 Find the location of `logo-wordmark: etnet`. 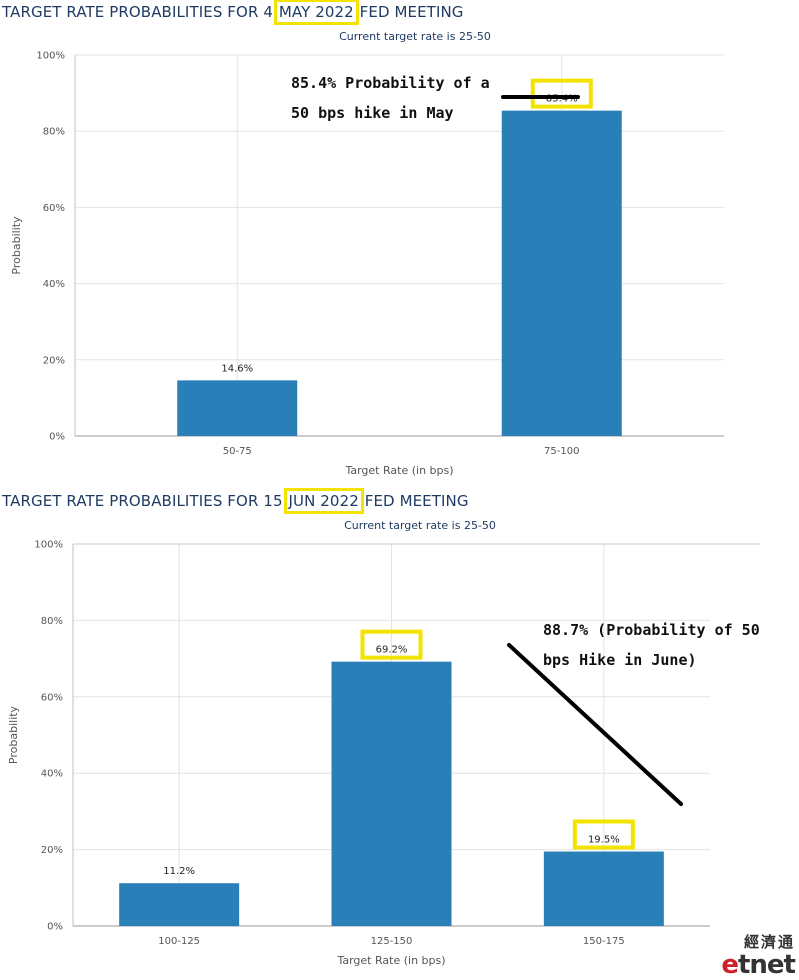

logo-wordmark: etnet is located at coordinates (758, 965).